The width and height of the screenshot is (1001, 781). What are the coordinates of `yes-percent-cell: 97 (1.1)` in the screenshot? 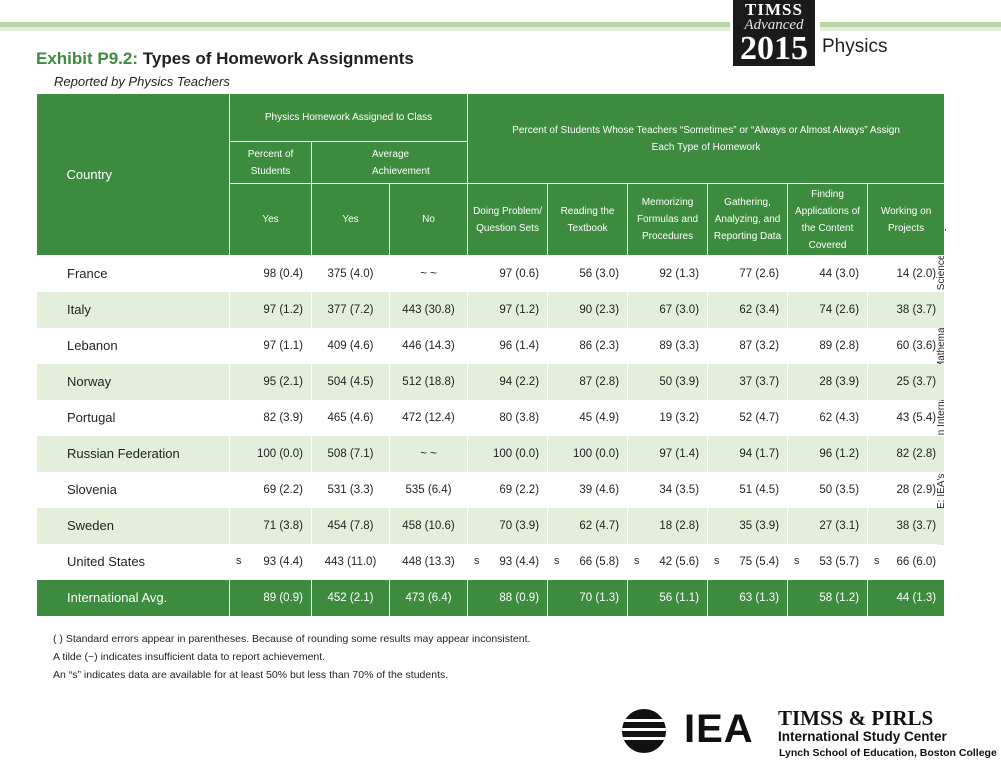 It's located at (270, 345).